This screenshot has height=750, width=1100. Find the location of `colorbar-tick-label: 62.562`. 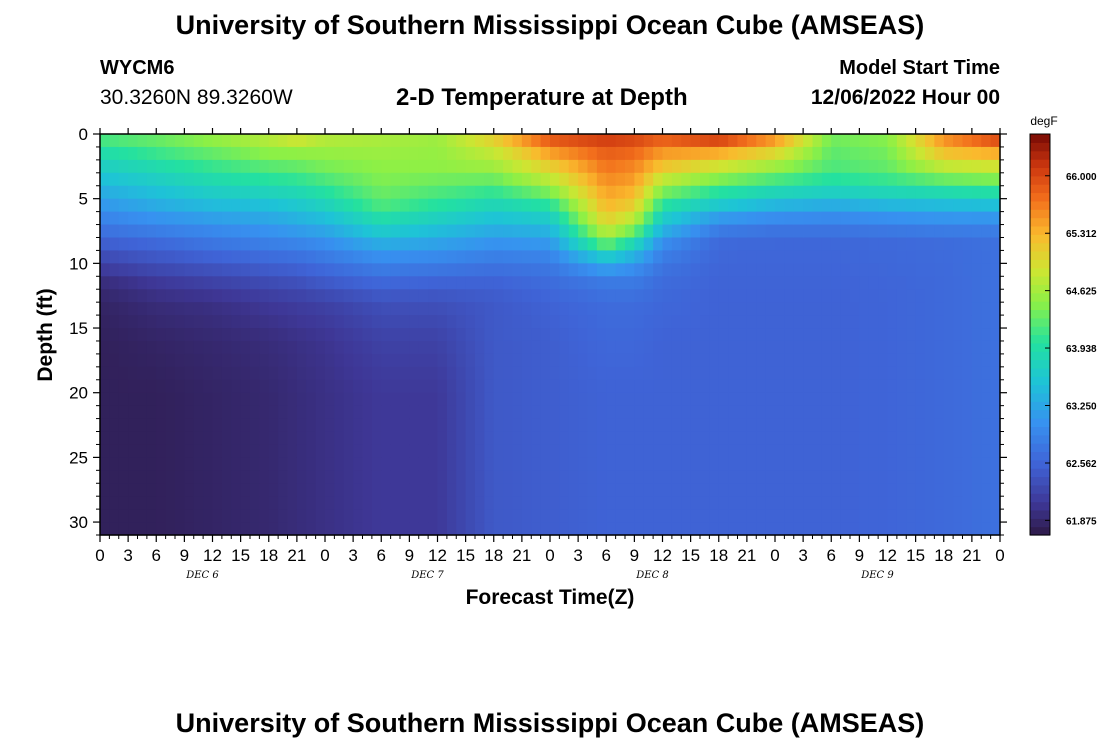

colorbar-tick-label: 62.562 is located at coordinates (1081, 464).